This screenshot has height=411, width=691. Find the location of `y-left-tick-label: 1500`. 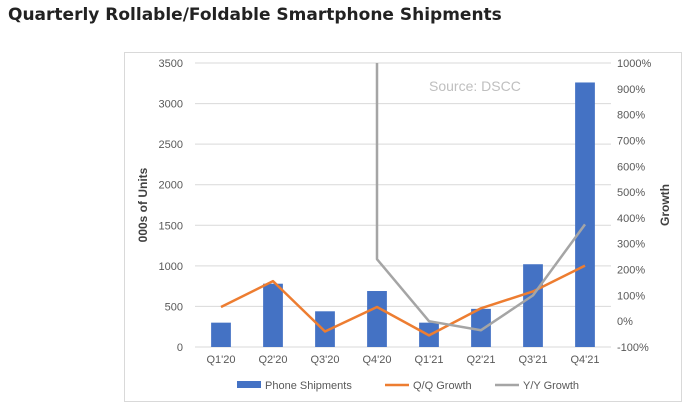

y-left-tick-label: 1500 is located at coordinates (171, 226).